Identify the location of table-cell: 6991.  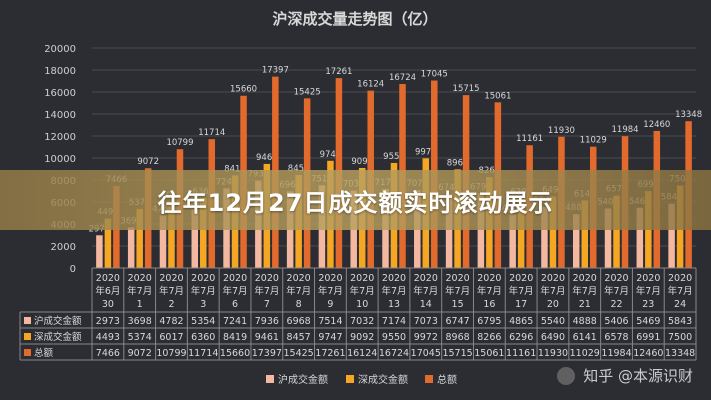
(648, 337).